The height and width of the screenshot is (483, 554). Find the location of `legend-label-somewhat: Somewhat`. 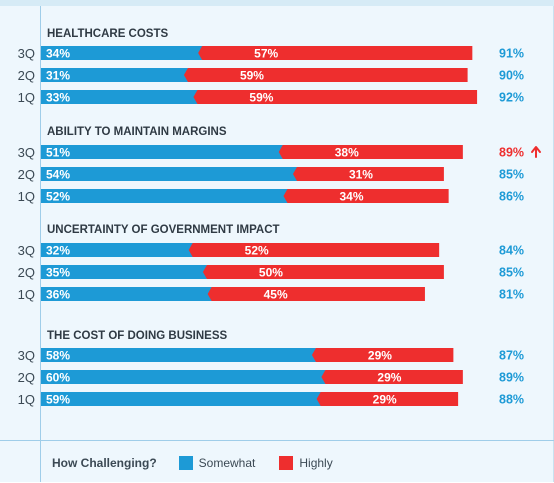

legend-label-somewhat: Somewhat is located at coordinates (227, 463).